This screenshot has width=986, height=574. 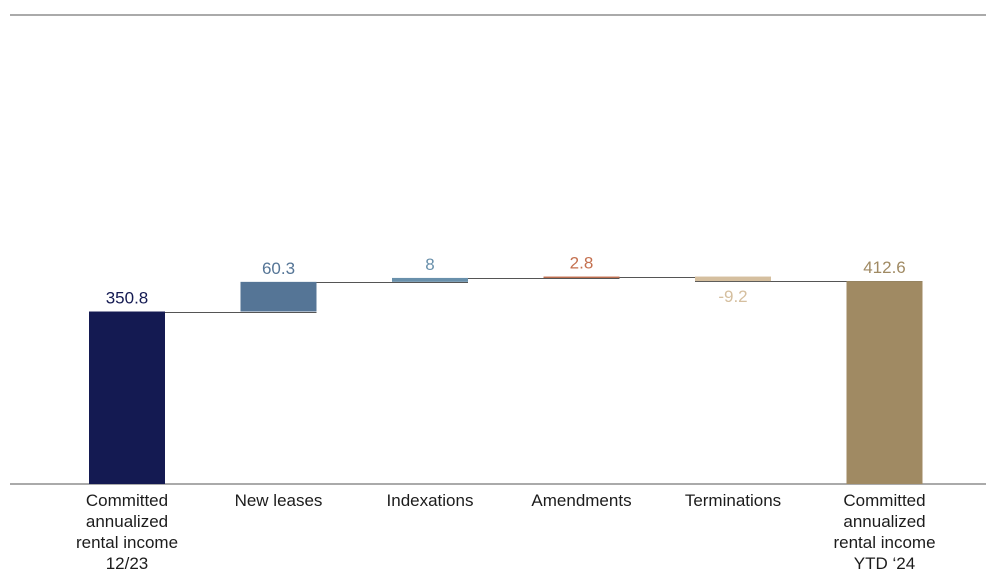 I want to click on category-label: New leases, so click(x=278, y=500).